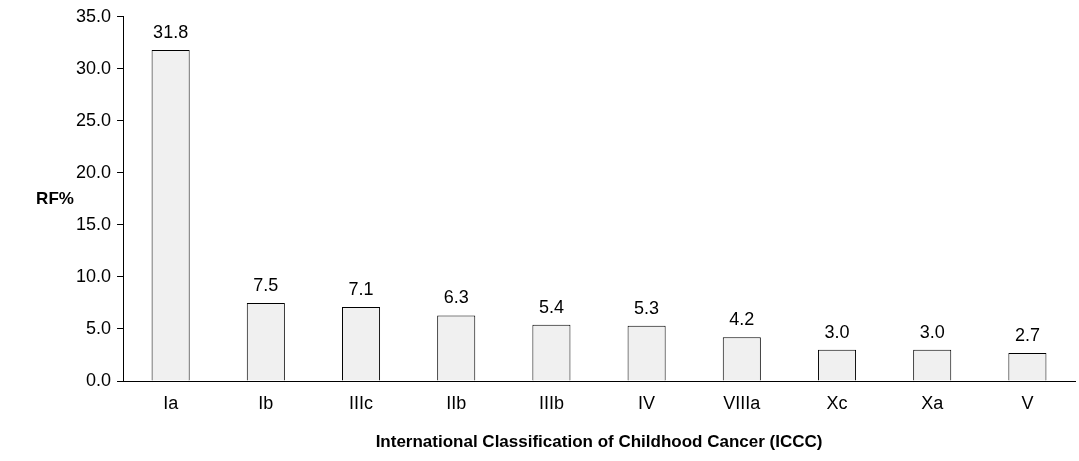 This screenshot has width=1079, height=461. Describe the element at coordinates (933, 402) in the screenshot. I see `x-tick-label: Xa` at that location.